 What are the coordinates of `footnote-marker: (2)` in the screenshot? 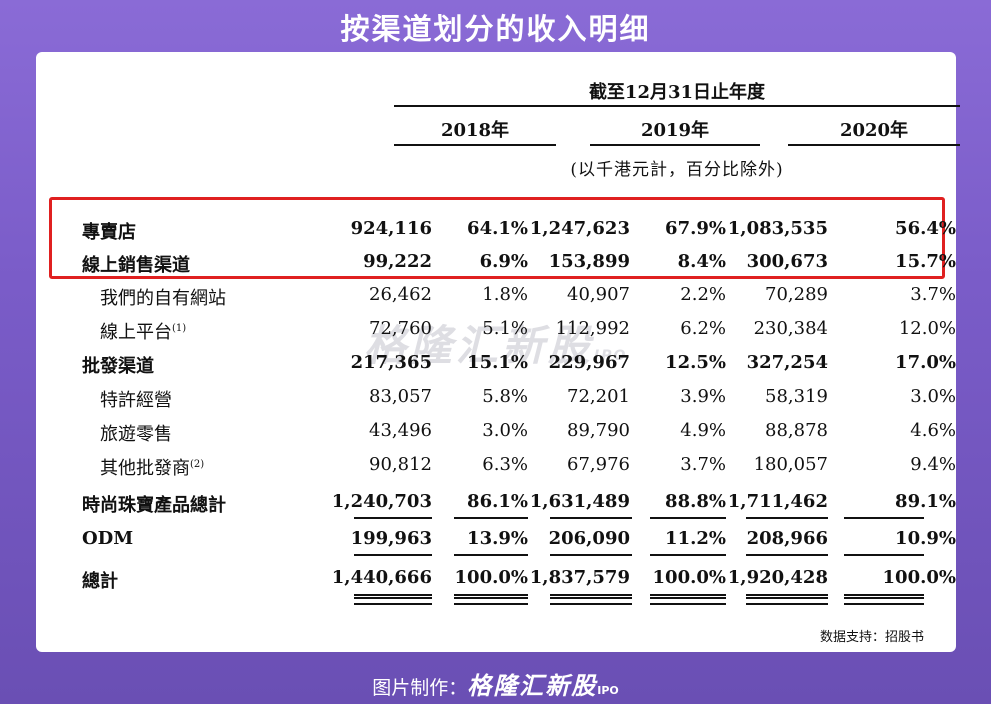 It's located at (197, 464).